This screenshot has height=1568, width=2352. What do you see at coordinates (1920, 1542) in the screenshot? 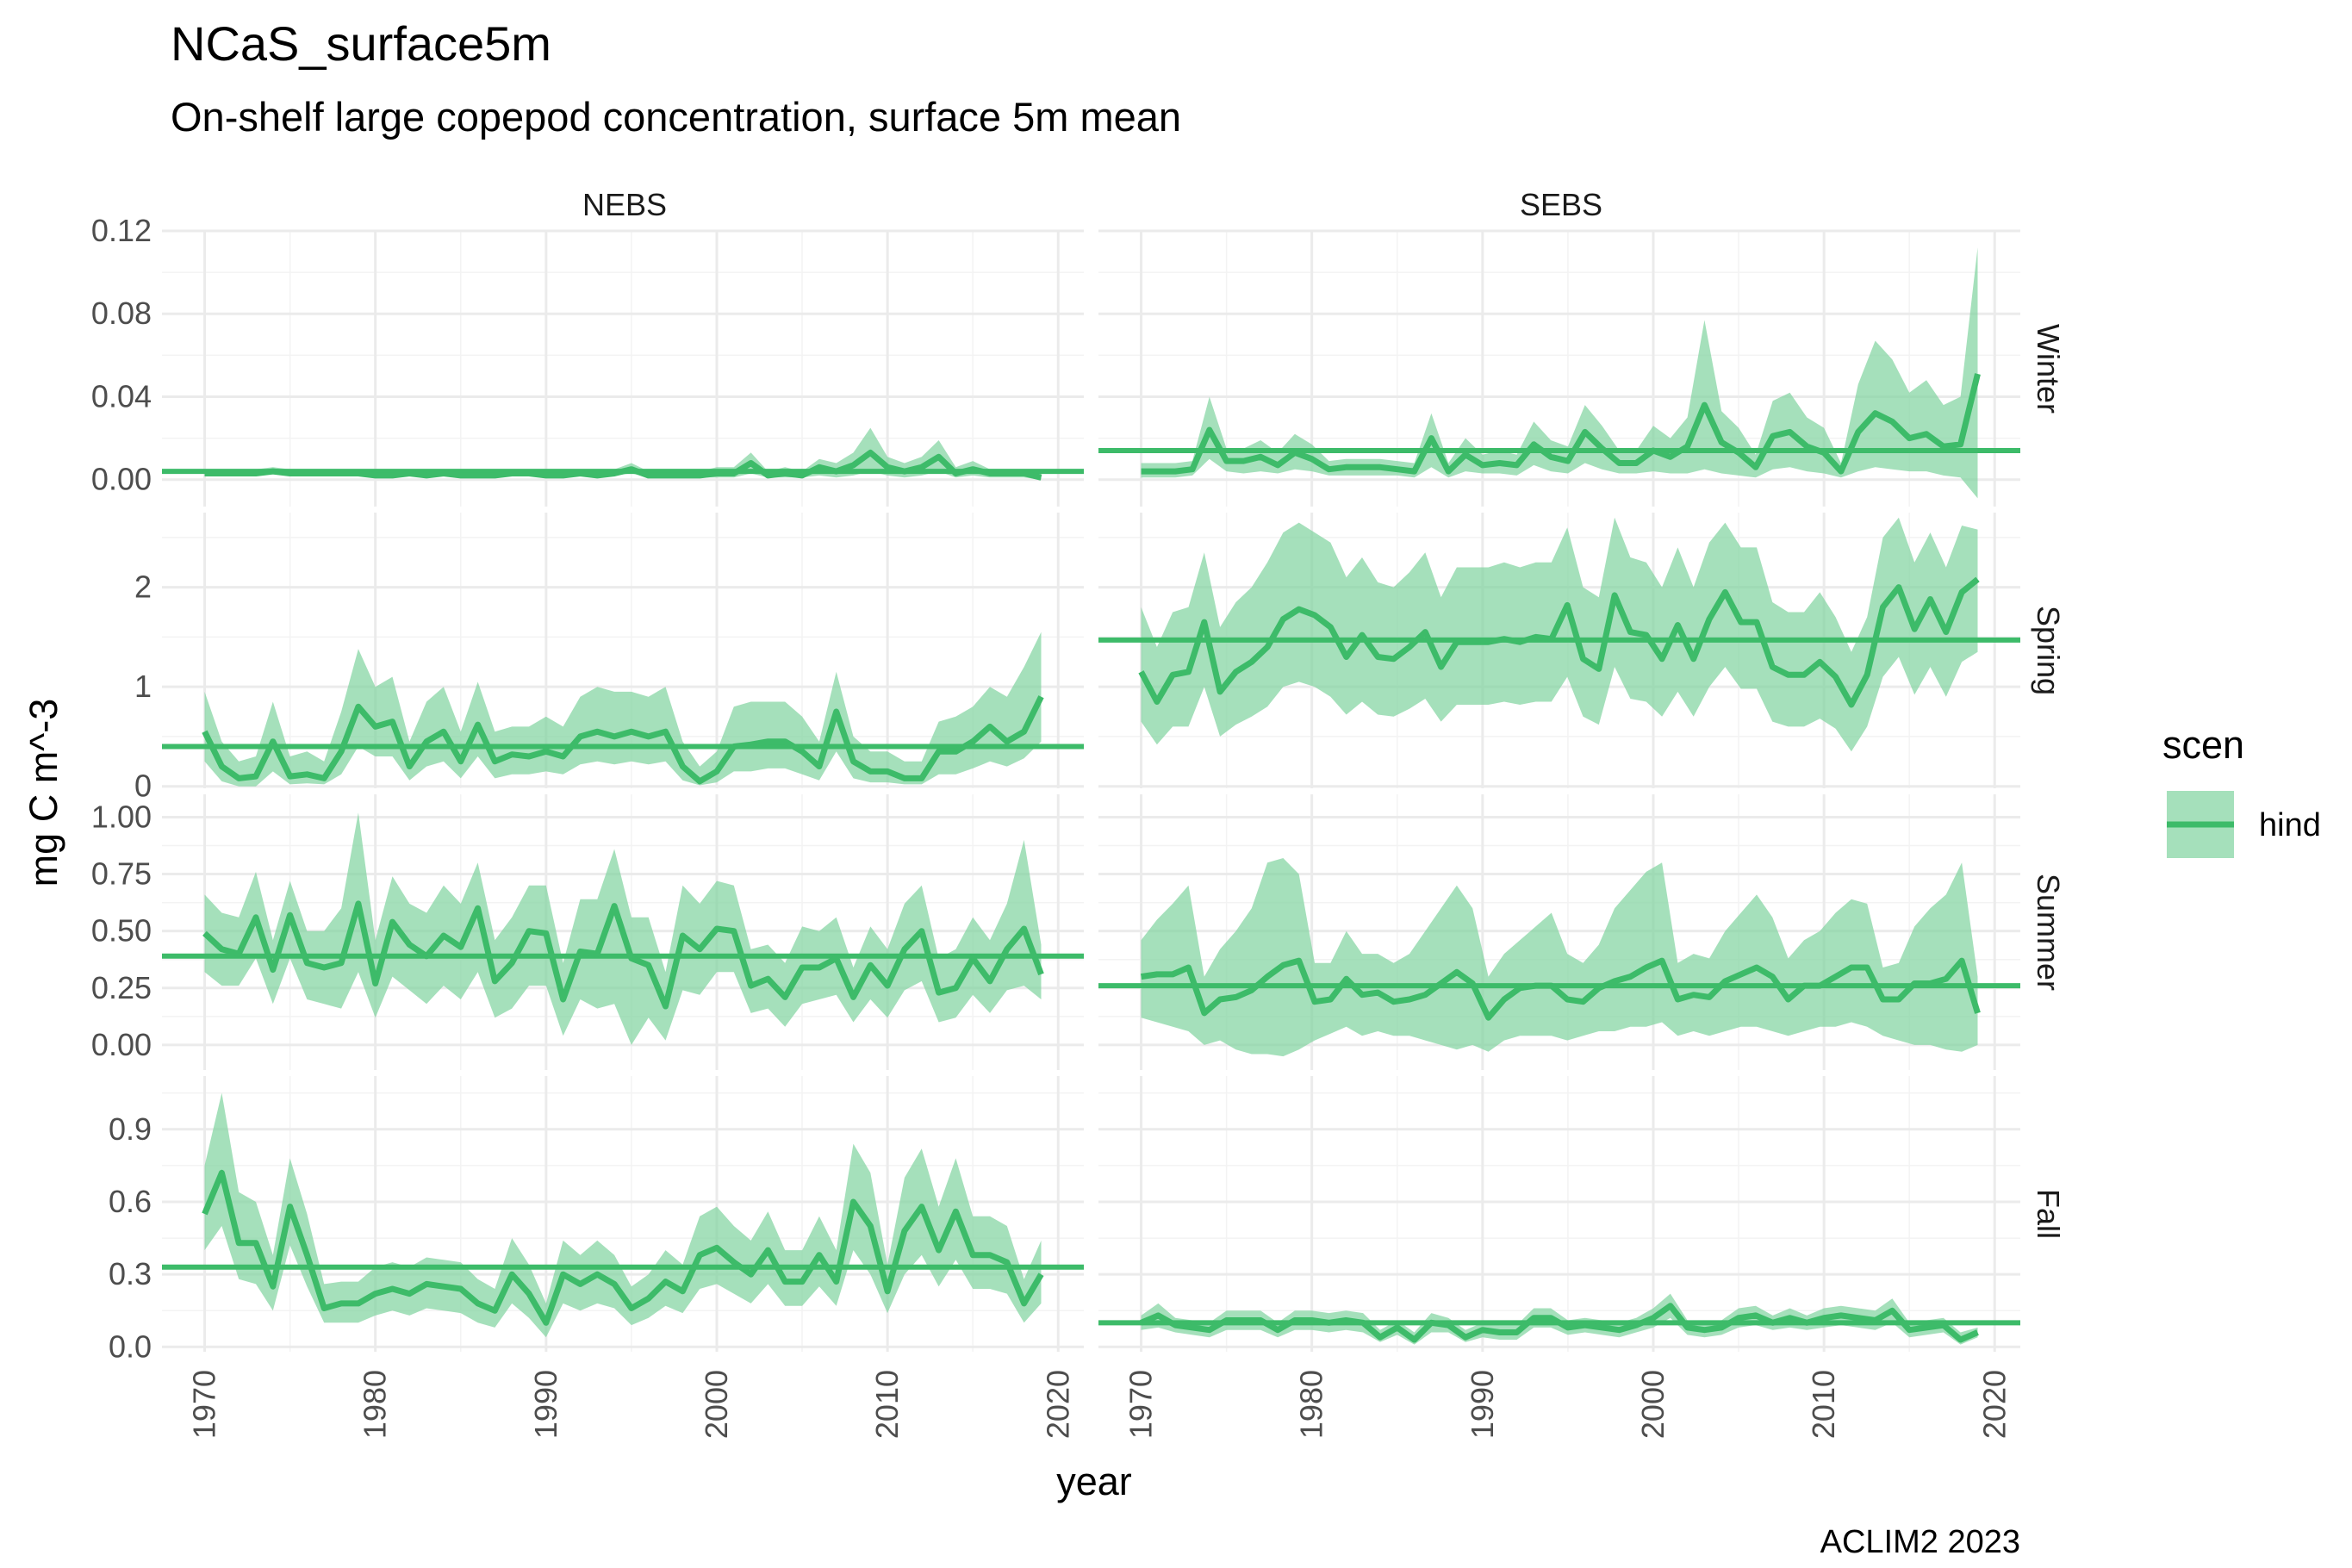
I see `caption: ACLIM2 2023` at bounding box center [1920, 1542].